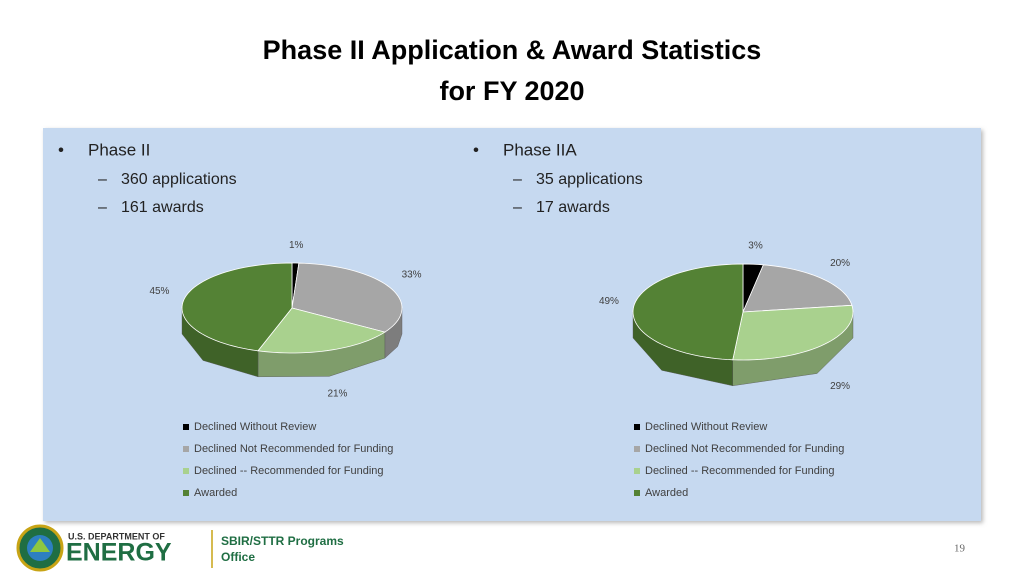 Image resolution: width=1024 pixels, height=581 pixels. What do you see at coordinates (238, 557) in the screenshot?
I see `office: Office` at bounding box center [238, 557].